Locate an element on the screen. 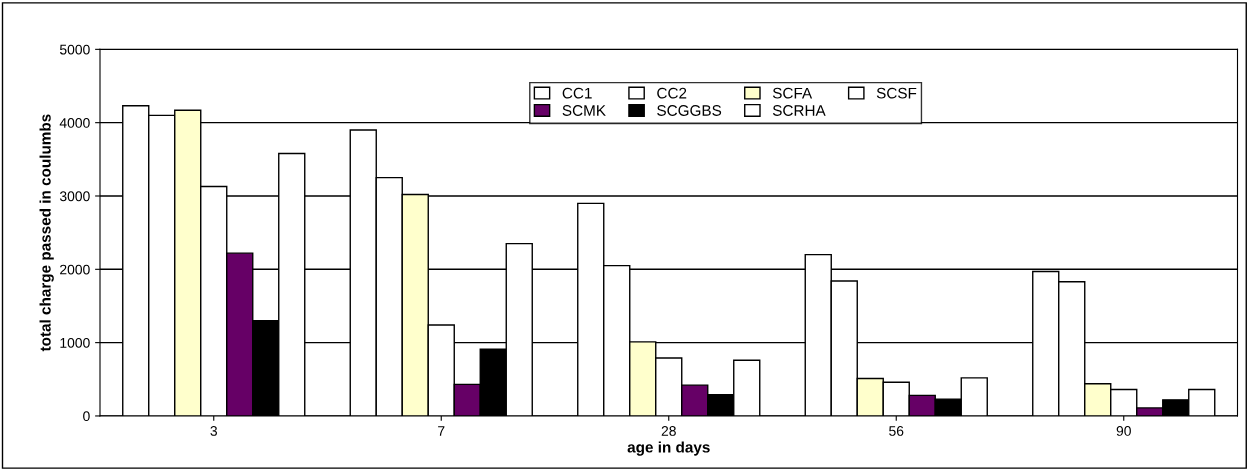 This screenshot has width=1250, height=470. x-tick-label: 56 is located at coordinates (896, 431).